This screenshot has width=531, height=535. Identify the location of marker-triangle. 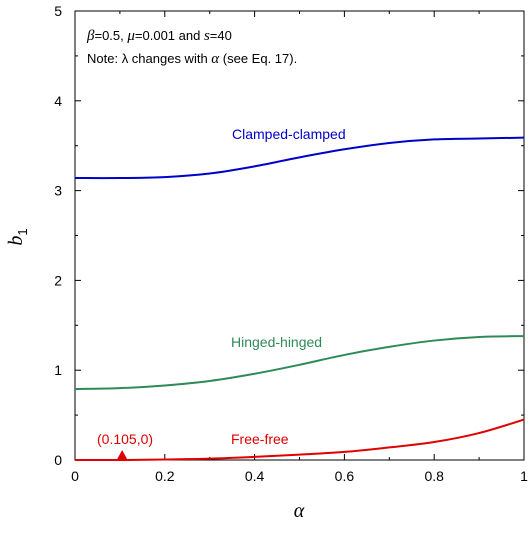
(122, 455).